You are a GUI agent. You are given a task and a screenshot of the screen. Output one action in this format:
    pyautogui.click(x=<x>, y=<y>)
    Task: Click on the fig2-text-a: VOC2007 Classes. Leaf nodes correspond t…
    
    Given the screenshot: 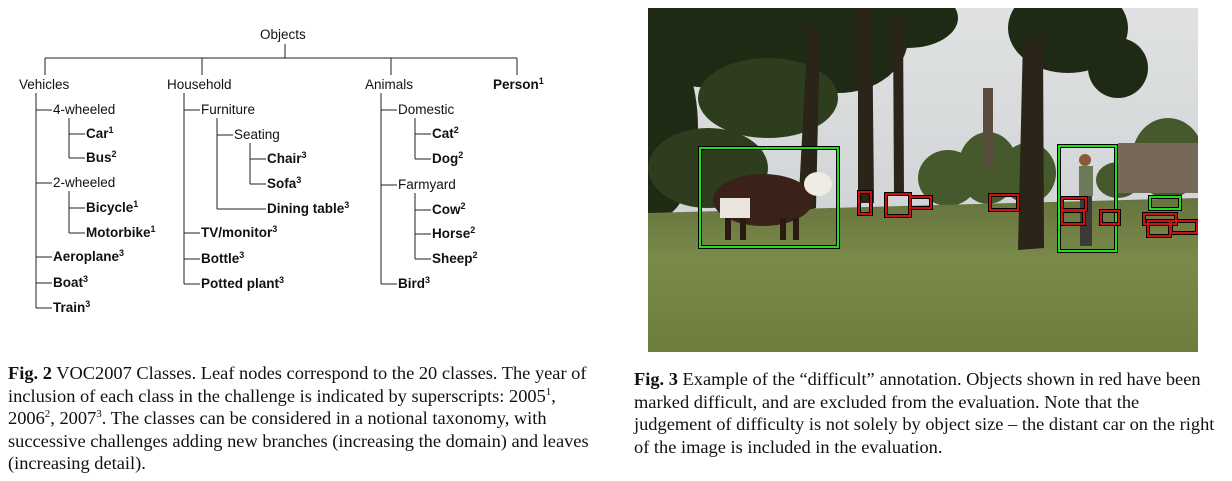 What is the action you would take?
    pyautogui.click(x=297, y=384)
    